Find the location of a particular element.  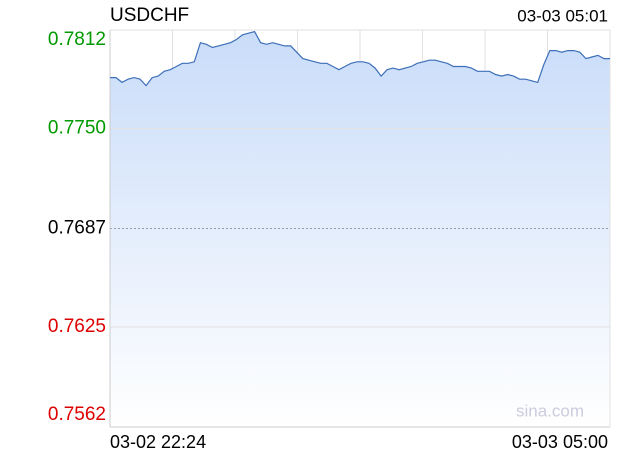

x-tick-label: 03-02 22:24 is located at coordinates (158, 442).